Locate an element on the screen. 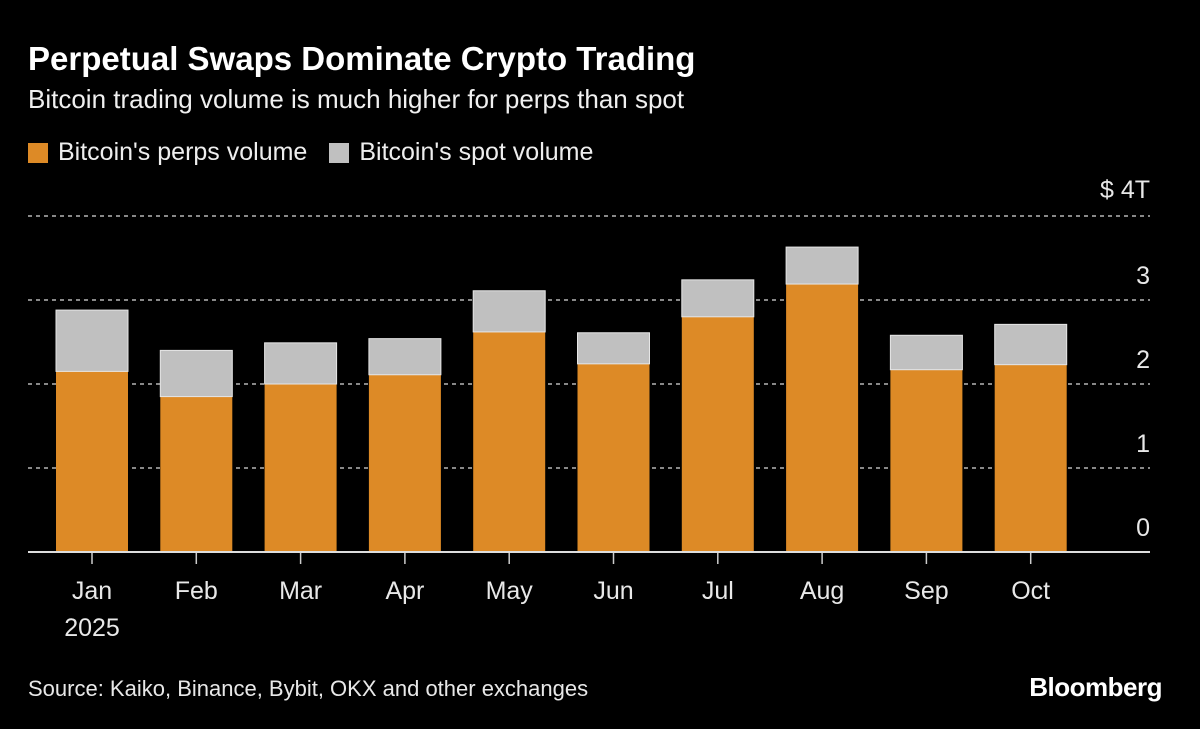  bar-spot-aug is located at coordinates (822, 265).